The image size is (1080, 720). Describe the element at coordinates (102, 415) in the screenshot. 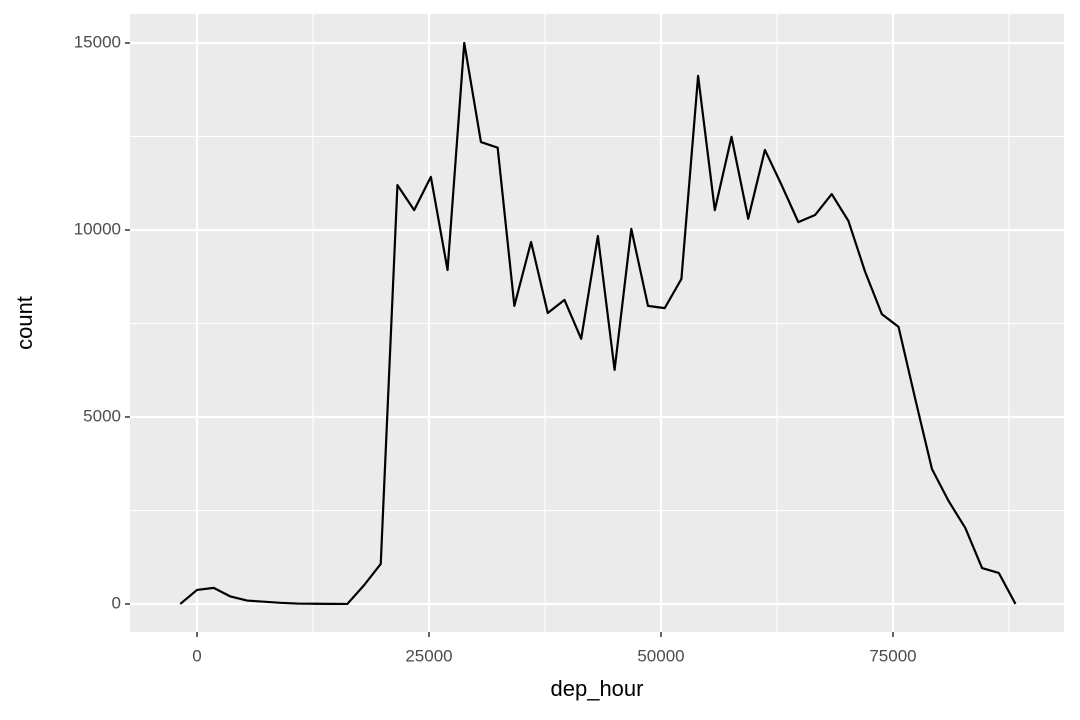

I see `y-tick-label: 5000` at that location.